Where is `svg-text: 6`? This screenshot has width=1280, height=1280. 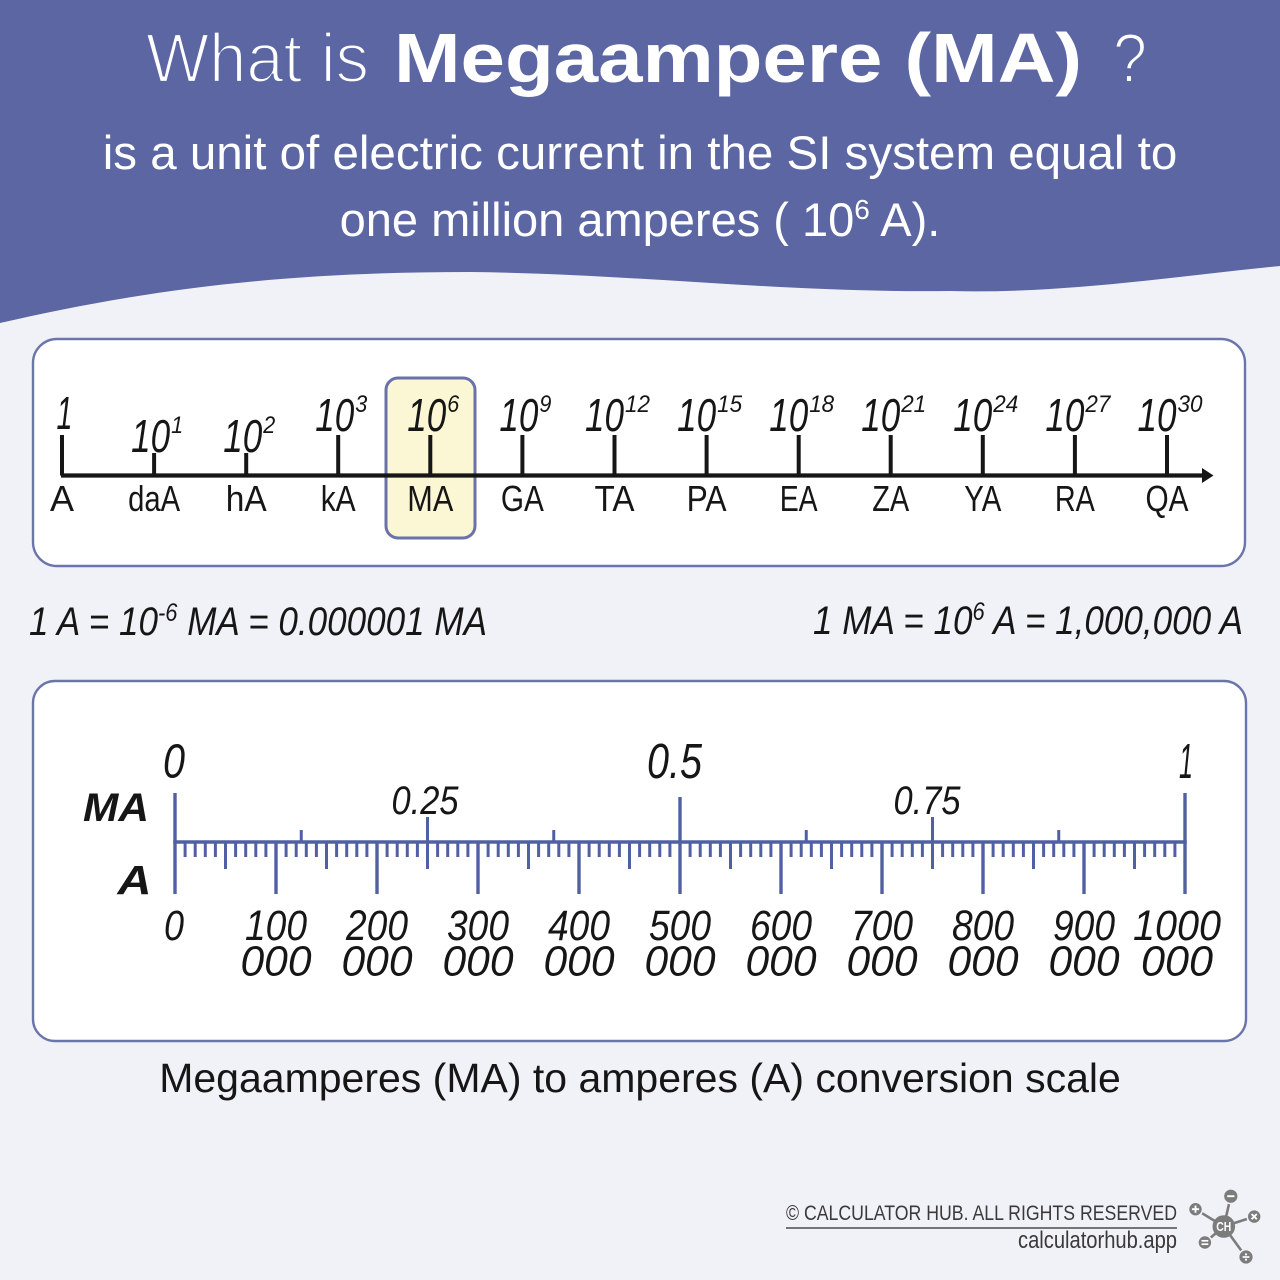 svg-text: 6 is located at coordinates (453, 404).